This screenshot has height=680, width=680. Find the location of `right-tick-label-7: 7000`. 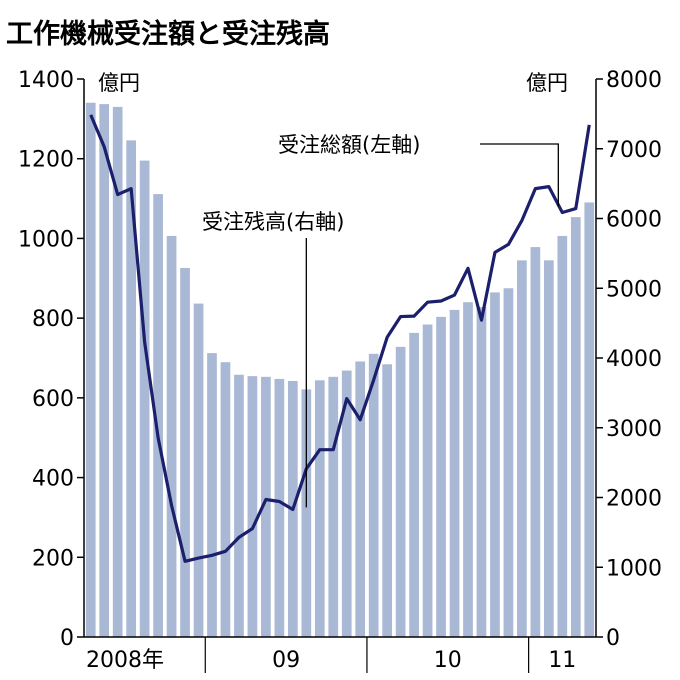

right-tick-label-7: 7000 is located at coordinates (634, 150).